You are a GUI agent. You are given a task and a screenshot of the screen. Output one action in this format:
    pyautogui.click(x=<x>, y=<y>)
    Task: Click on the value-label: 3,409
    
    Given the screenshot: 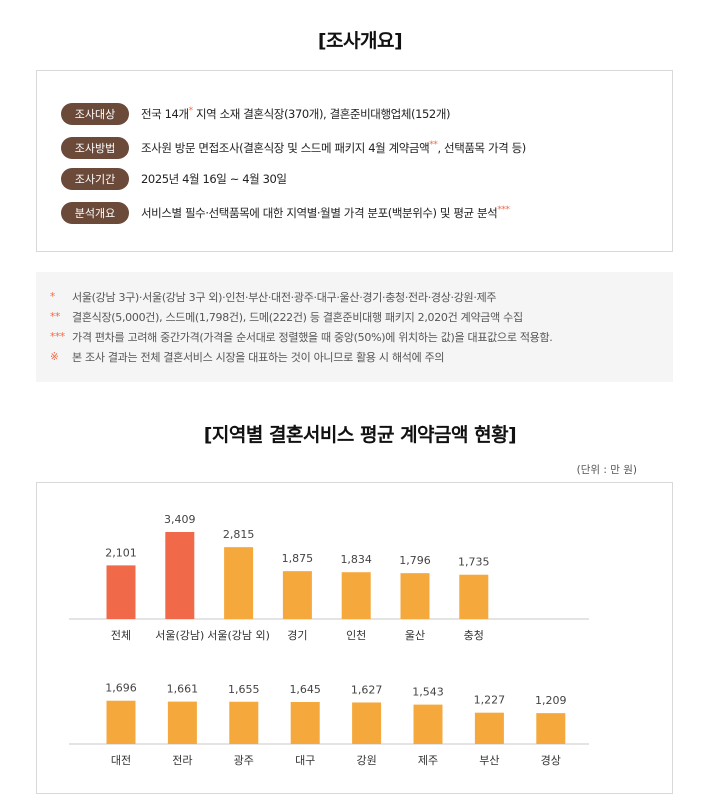 What is the action you would take?
    pyautogui.click(x=180, y=519)
    